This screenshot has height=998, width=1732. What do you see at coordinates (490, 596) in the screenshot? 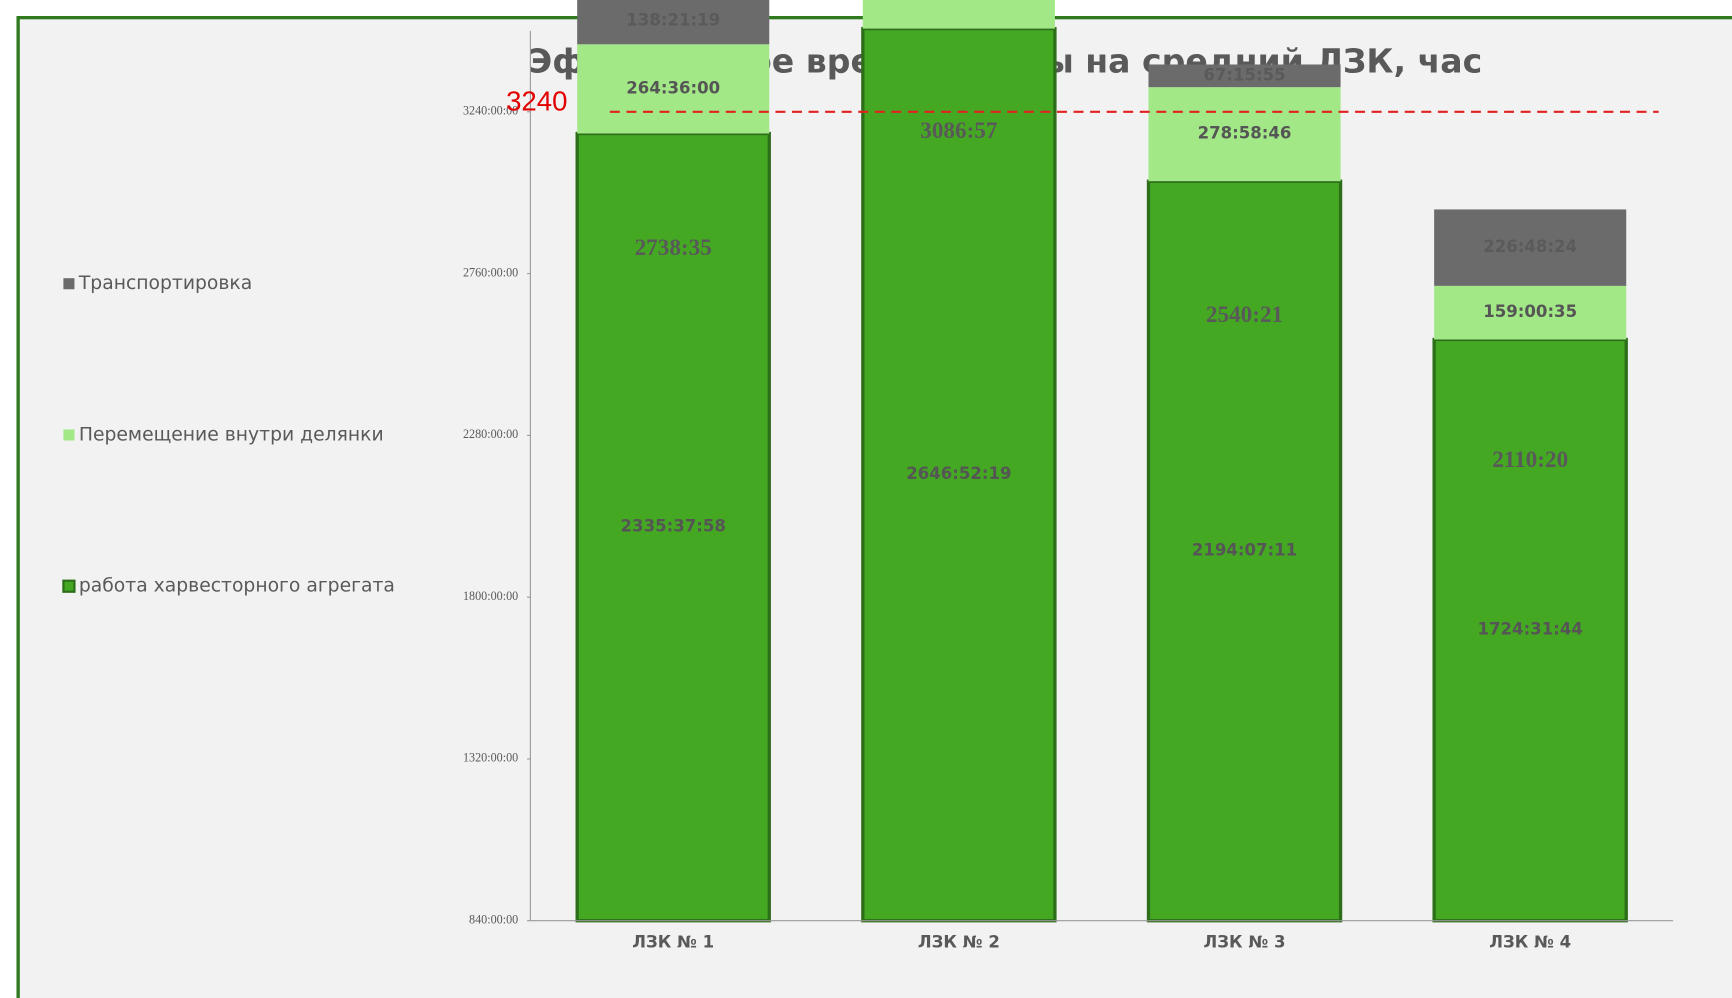
I see `y-tick-label: 1800:00:00` at bounding box center [490, 596].